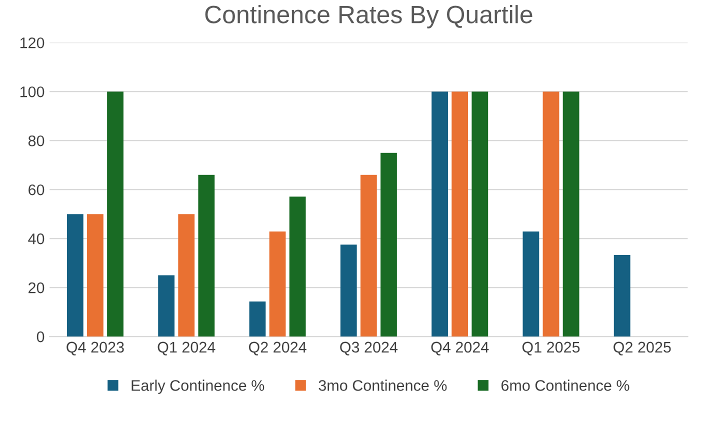 The height and width of the screenshot is (426, 709). Describe the element at coordinates (382, 385) in the screenshot. I see `legend-label: 3mo Continence %` at that location.